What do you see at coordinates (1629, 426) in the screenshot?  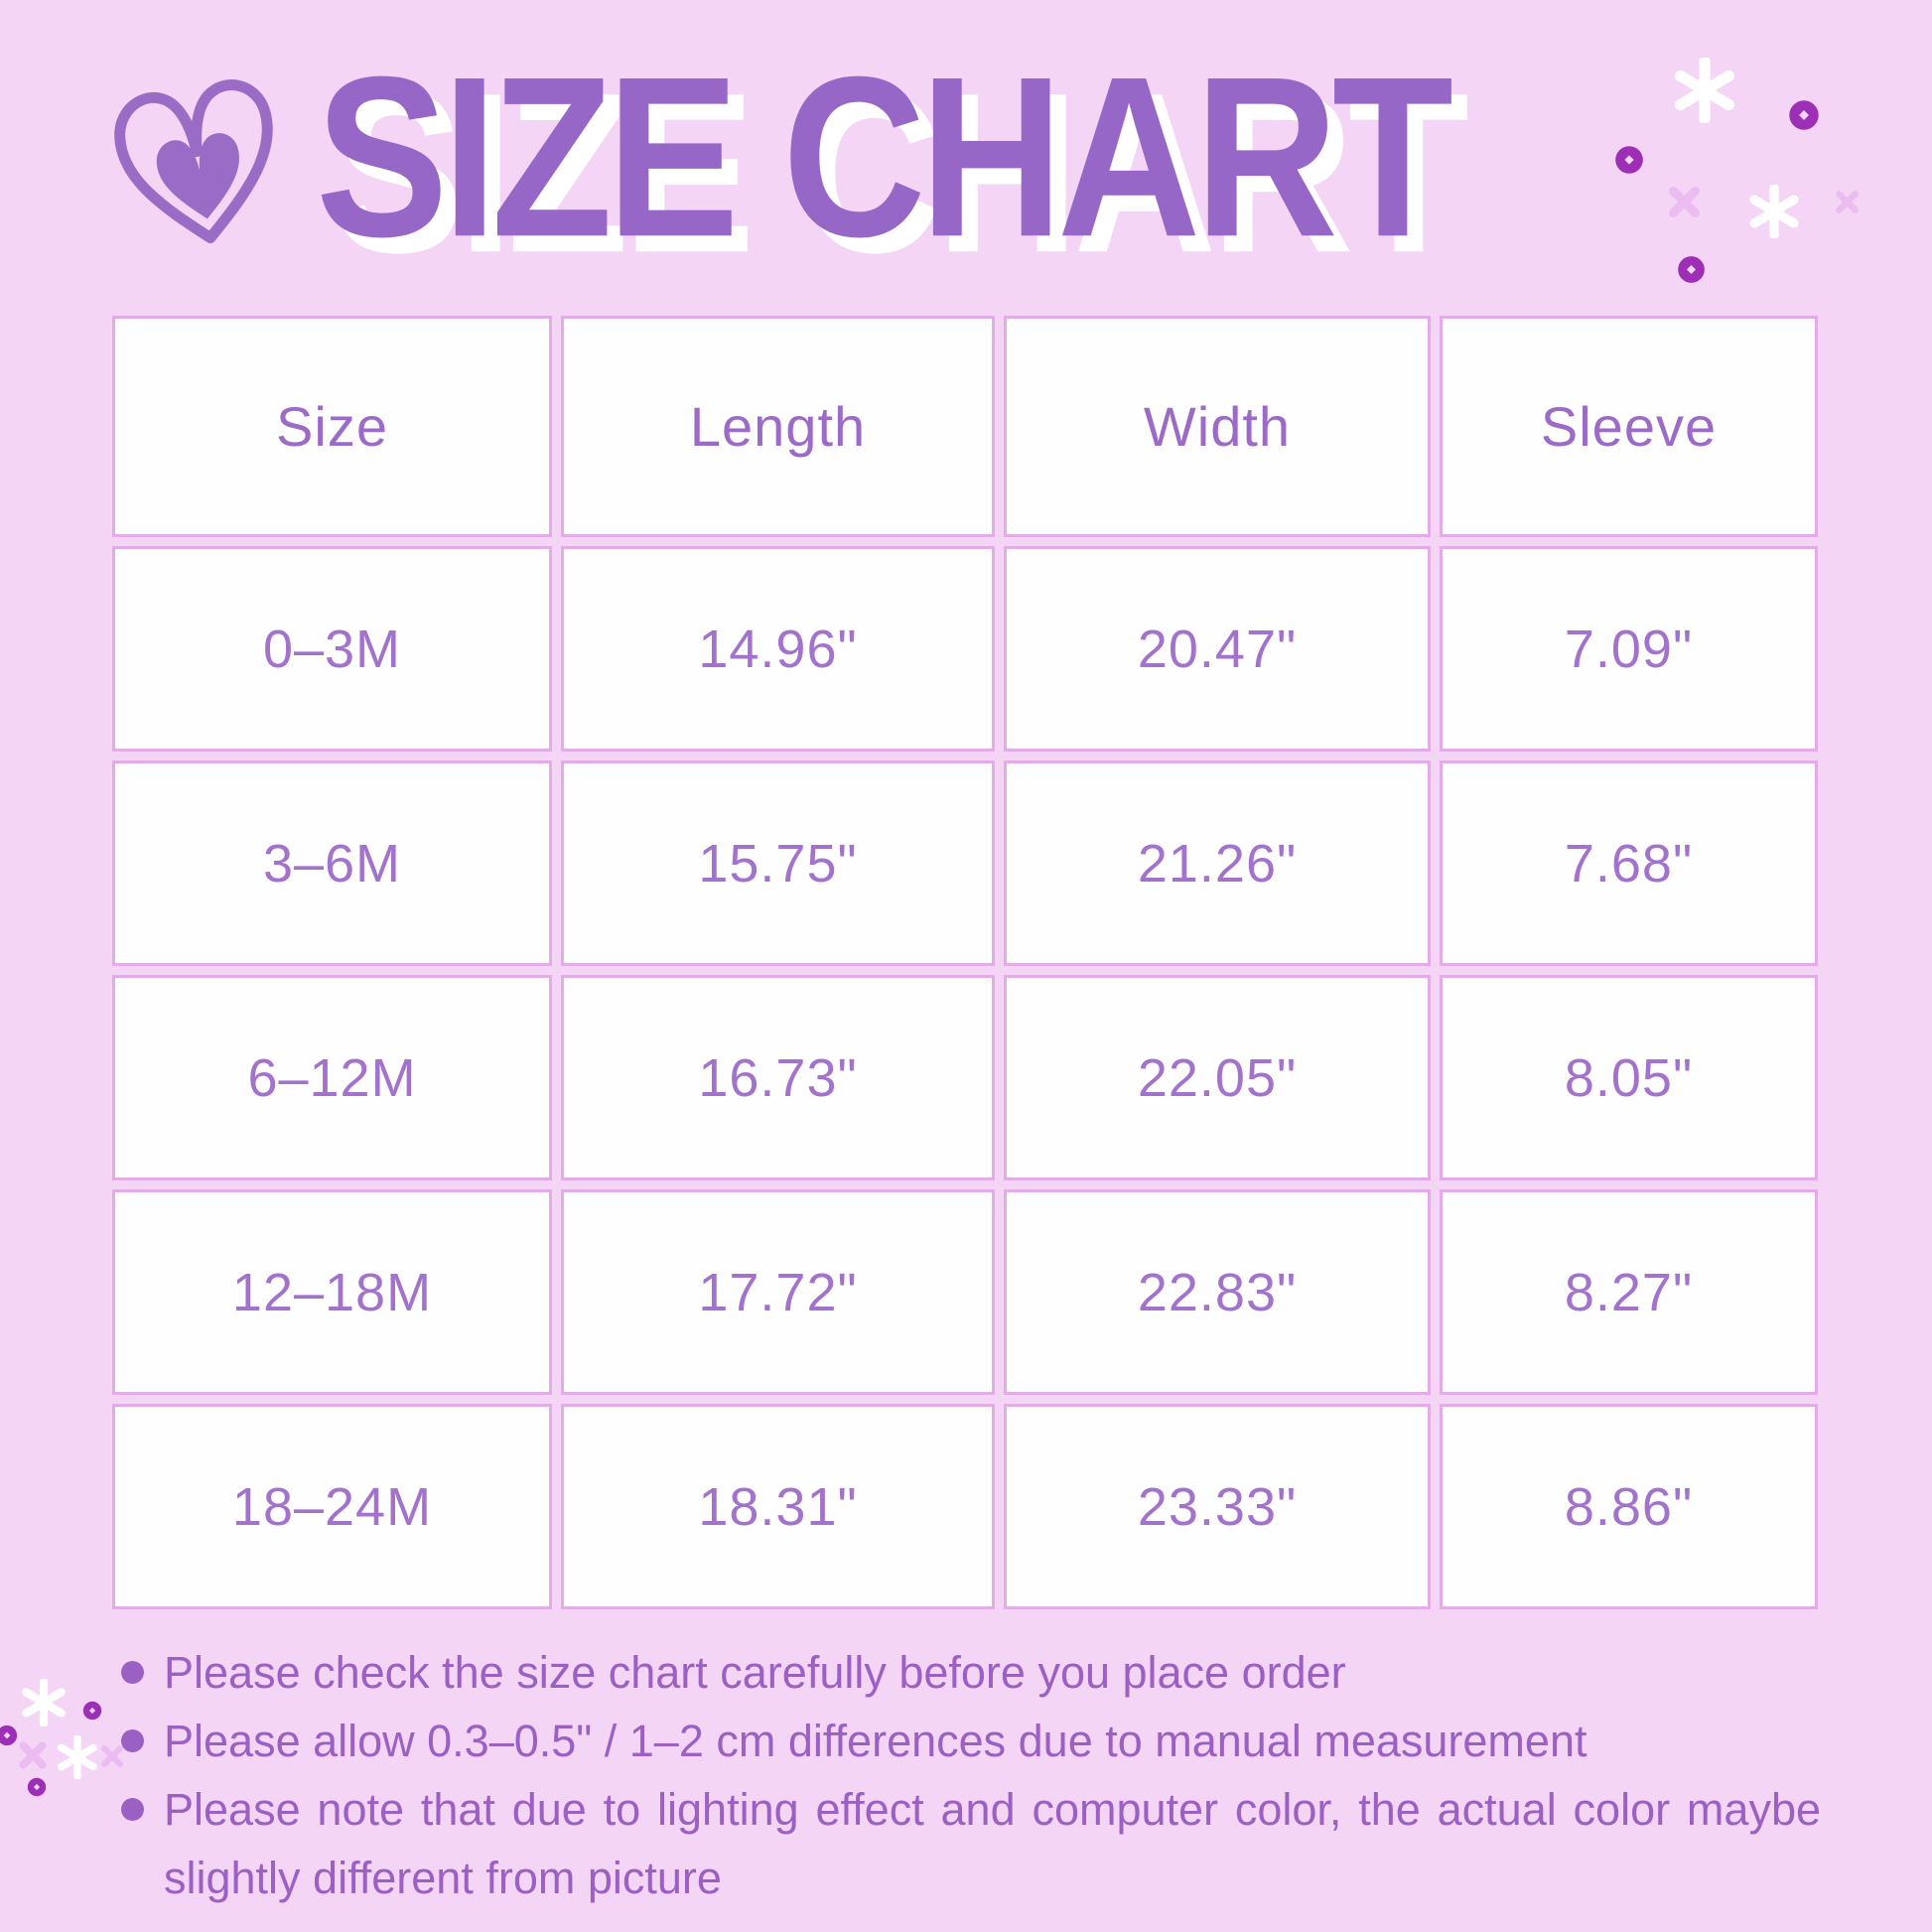 I see `column-header-sleeve: Sleeve` at bounding box center [1629, 426].